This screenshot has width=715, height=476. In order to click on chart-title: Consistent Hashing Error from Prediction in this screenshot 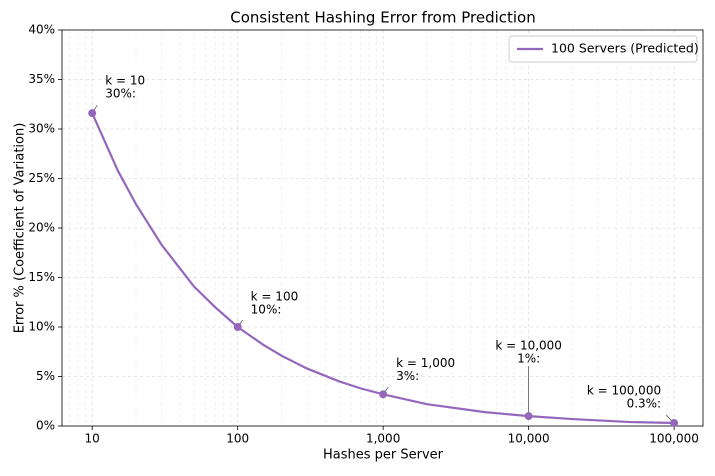, I will do `click(383, 18)`.